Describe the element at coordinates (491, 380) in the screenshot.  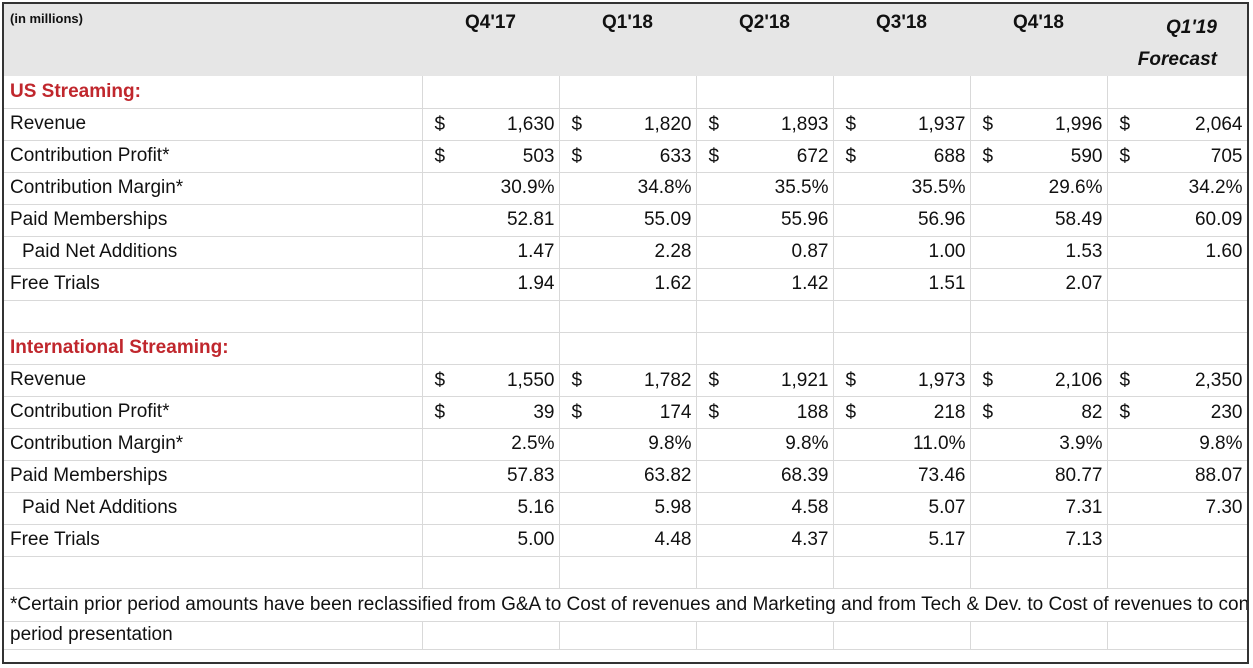
I see `currency-value-cell: $1,550` at that location.